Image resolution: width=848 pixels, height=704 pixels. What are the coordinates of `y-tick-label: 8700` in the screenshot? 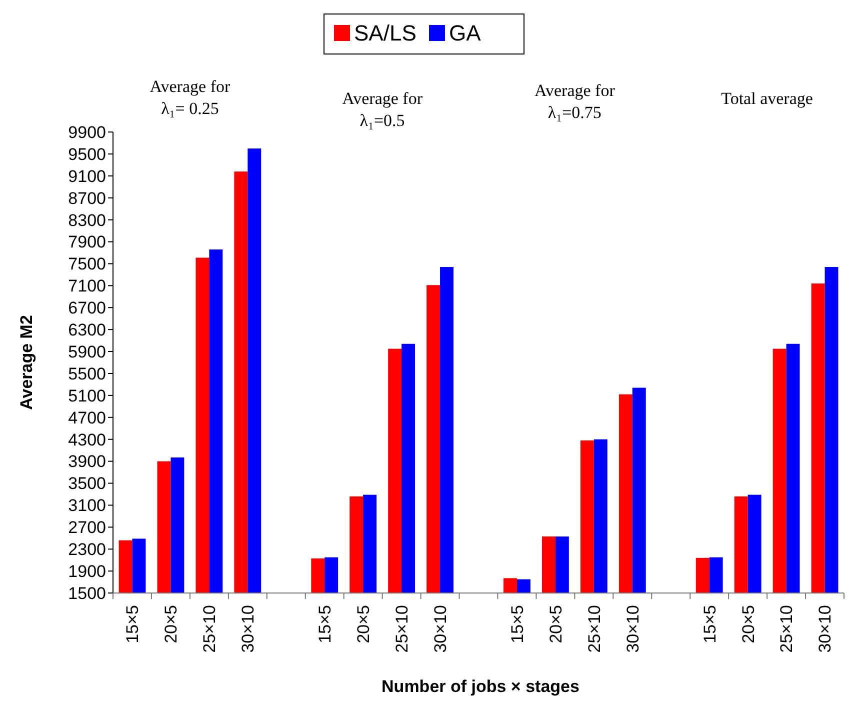 It's located at (87, 198).